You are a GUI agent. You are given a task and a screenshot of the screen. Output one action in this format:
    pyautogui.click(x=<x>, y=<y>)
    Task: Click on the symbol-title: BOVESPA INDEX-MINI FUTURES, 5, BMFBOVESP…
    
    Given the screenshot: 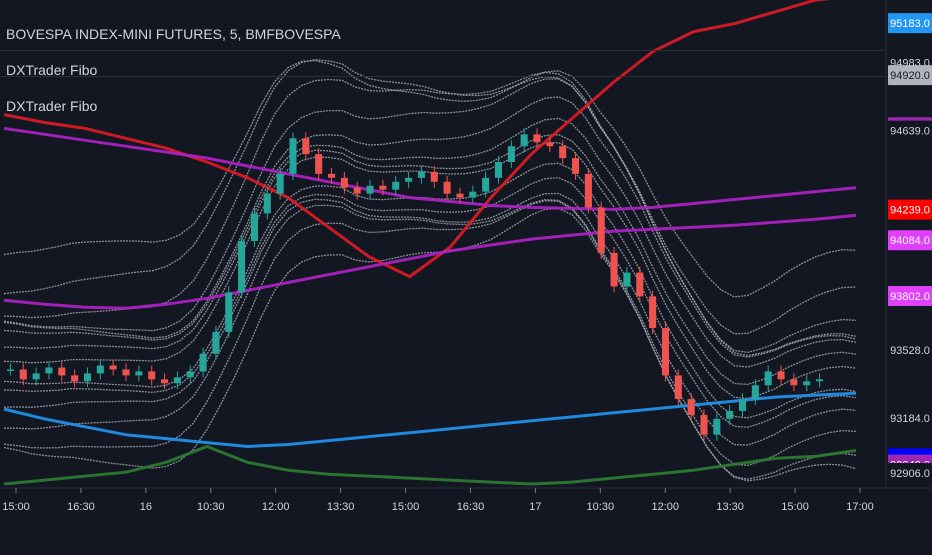 What is the action you would take?
    pyautogui.click(x=173, y=34)
    